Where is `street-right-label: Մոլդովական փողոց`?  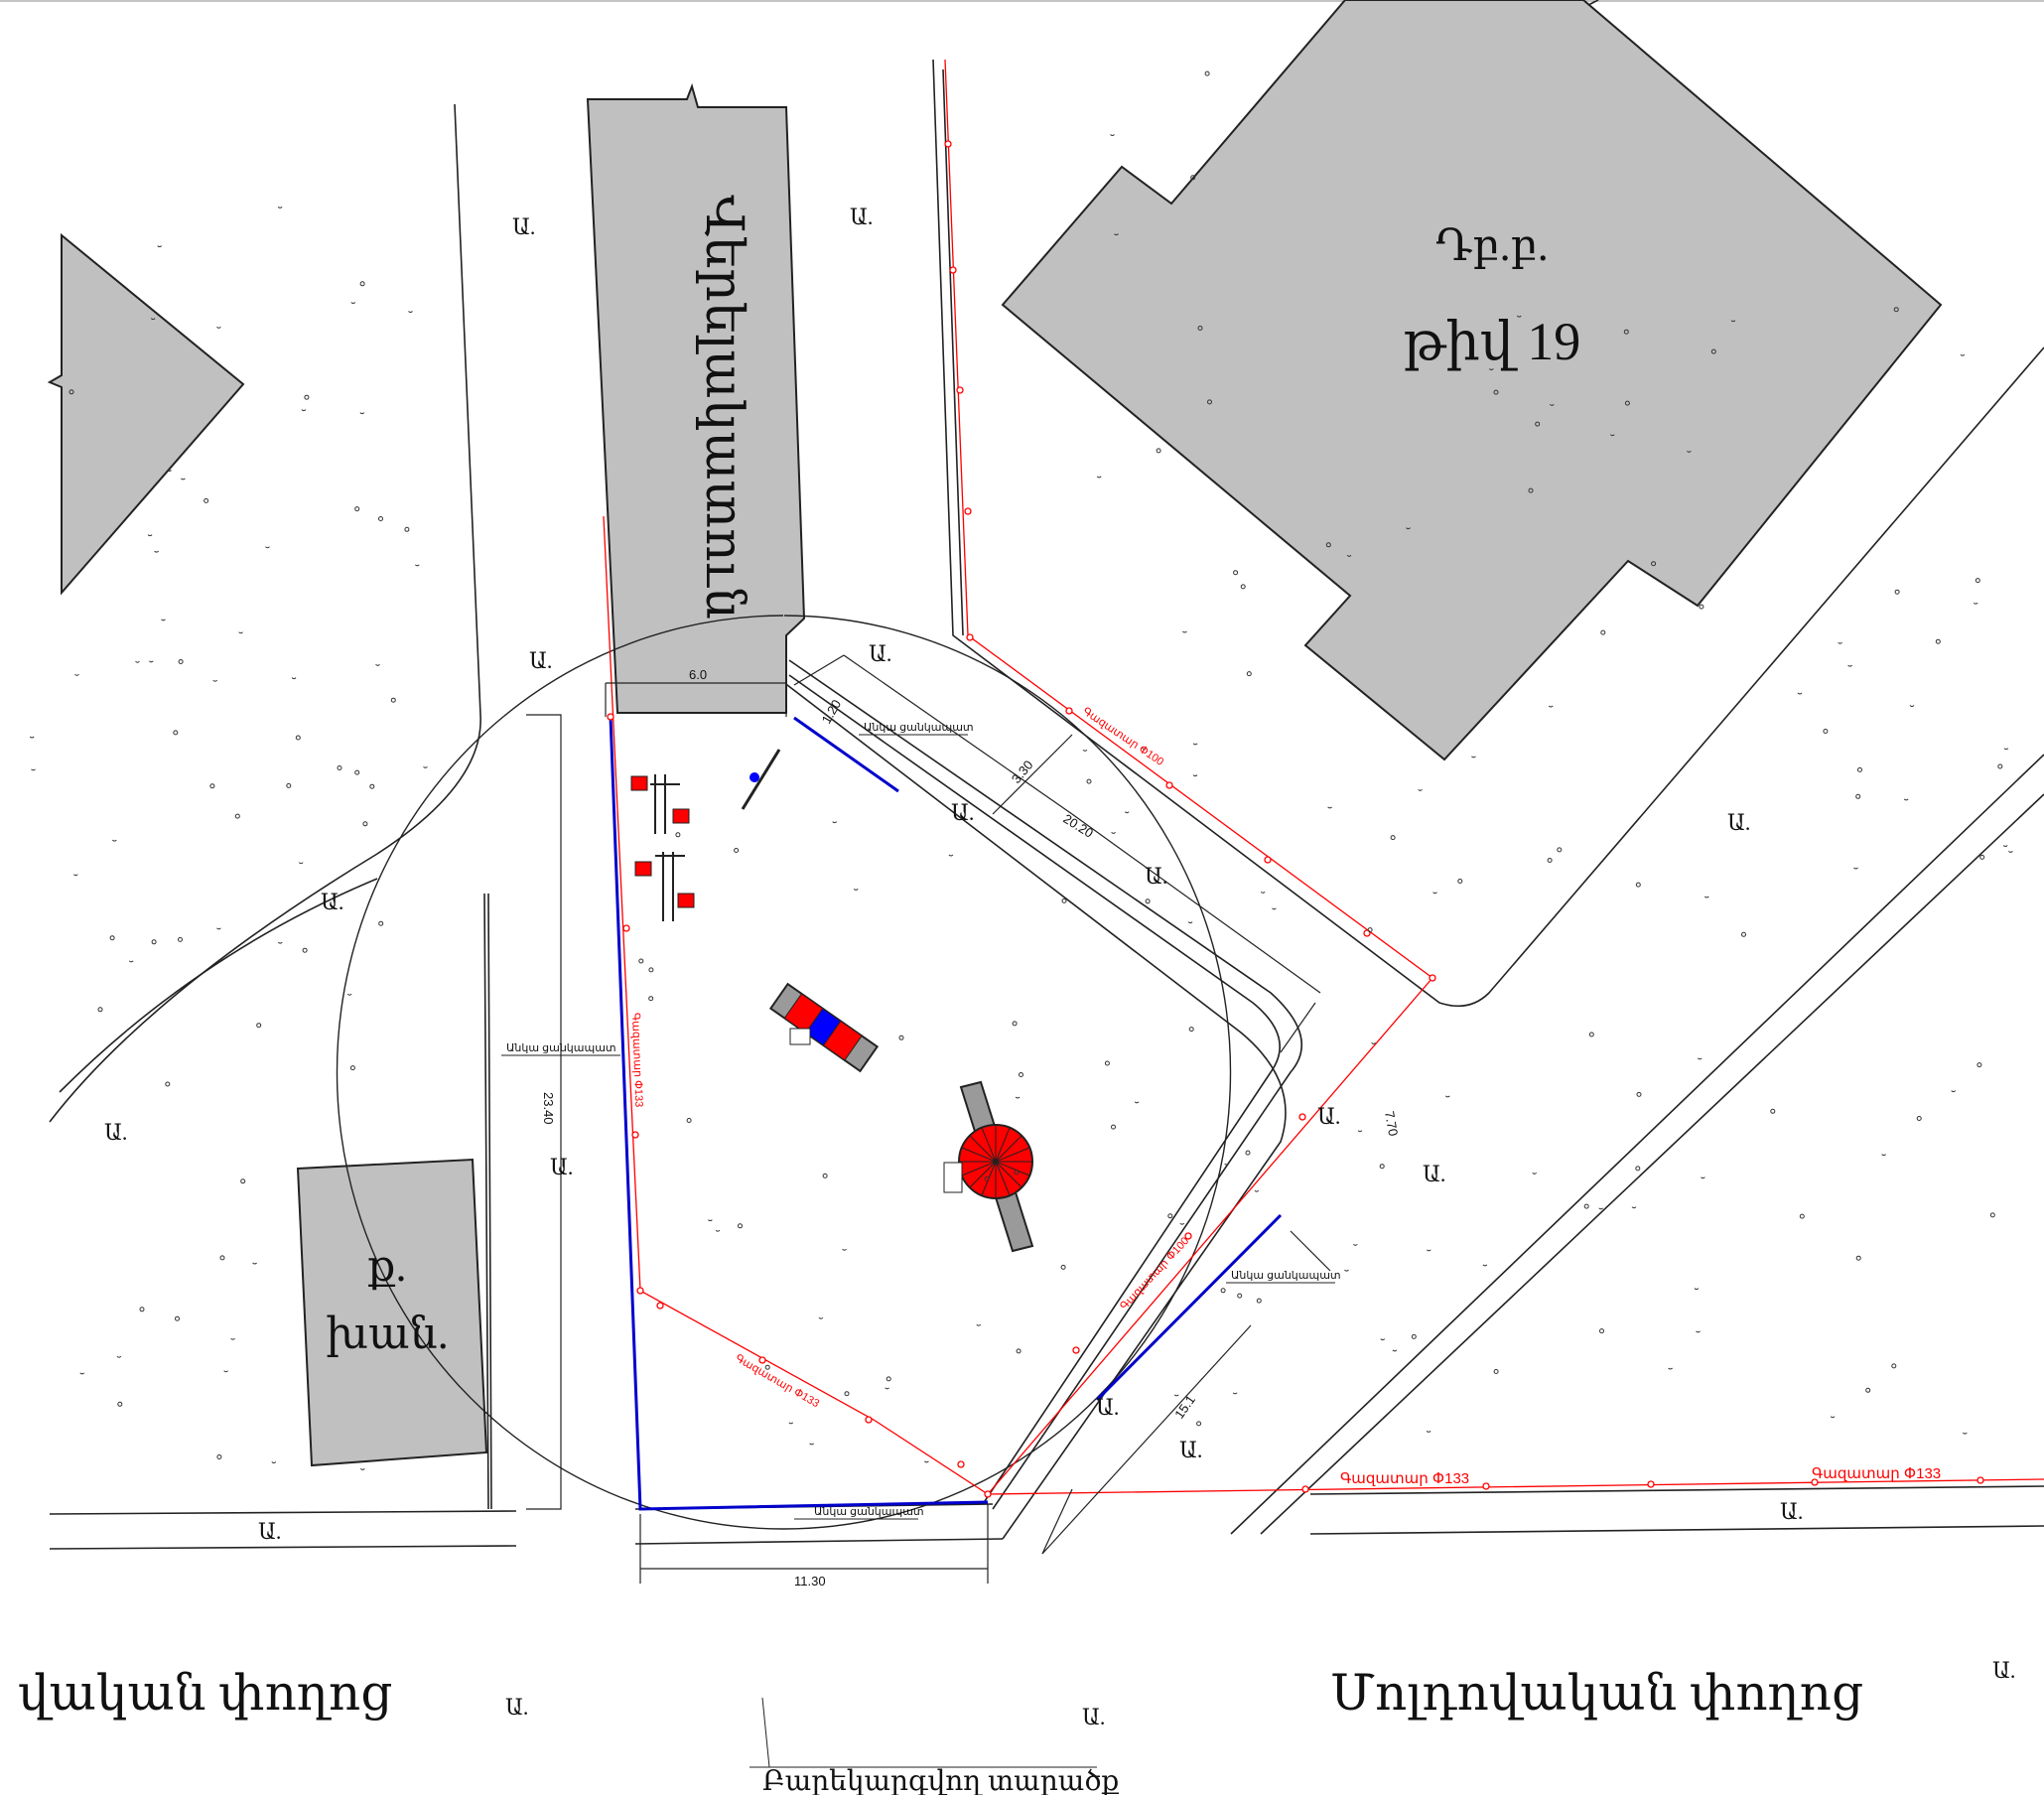
street-right-label: Մոլդովական փողոց is located at coordinates (1597, 1693).